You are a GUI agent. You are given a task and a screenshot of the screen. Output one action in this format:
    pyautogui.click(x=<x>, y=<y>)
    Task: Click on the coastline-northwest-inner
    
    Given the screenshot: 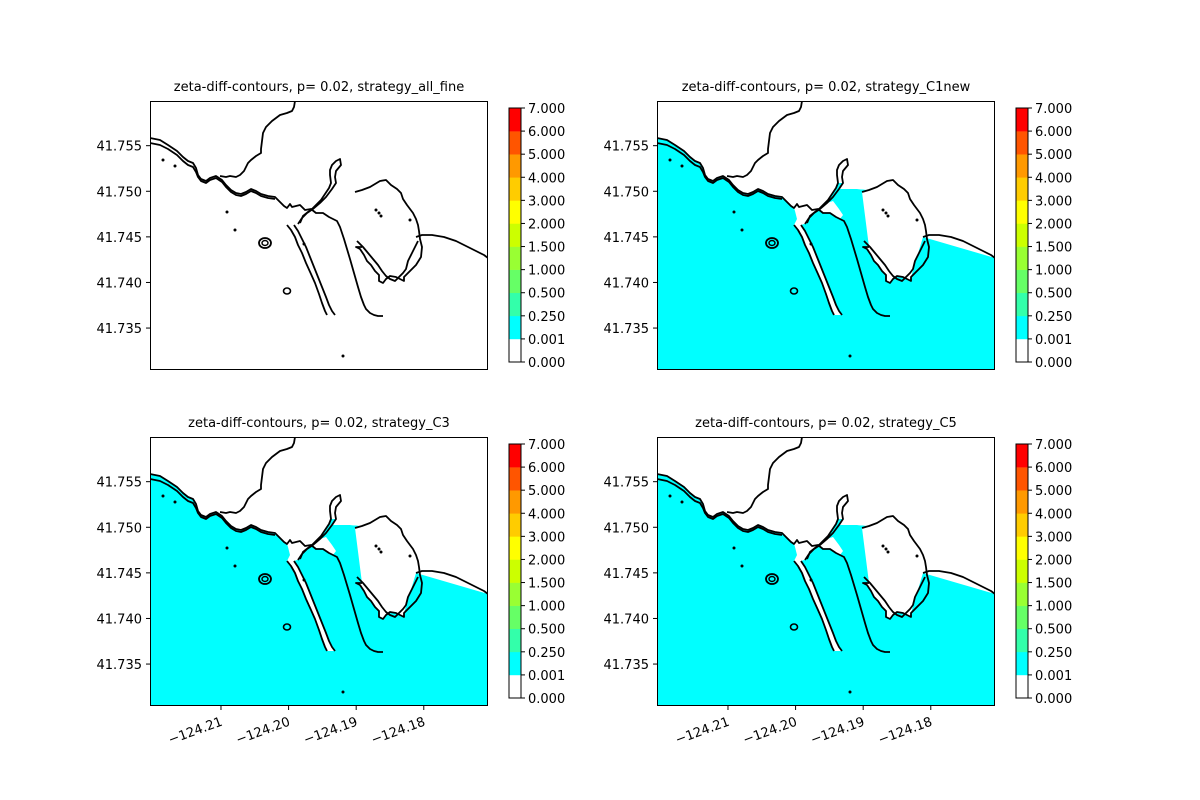 What is the action you would take?
    pyautogui.click(x=213, y=171)
    